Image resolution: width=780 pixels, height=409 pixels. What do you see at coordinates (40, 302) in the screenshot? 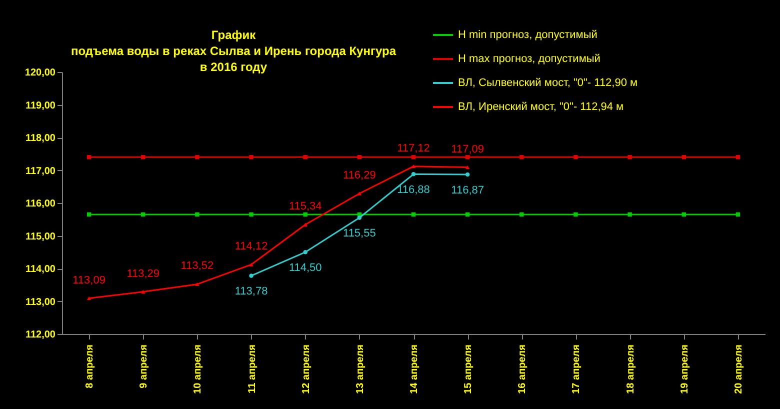
I see `y-tick-label: 113,00` at bounding box center [40, 302].